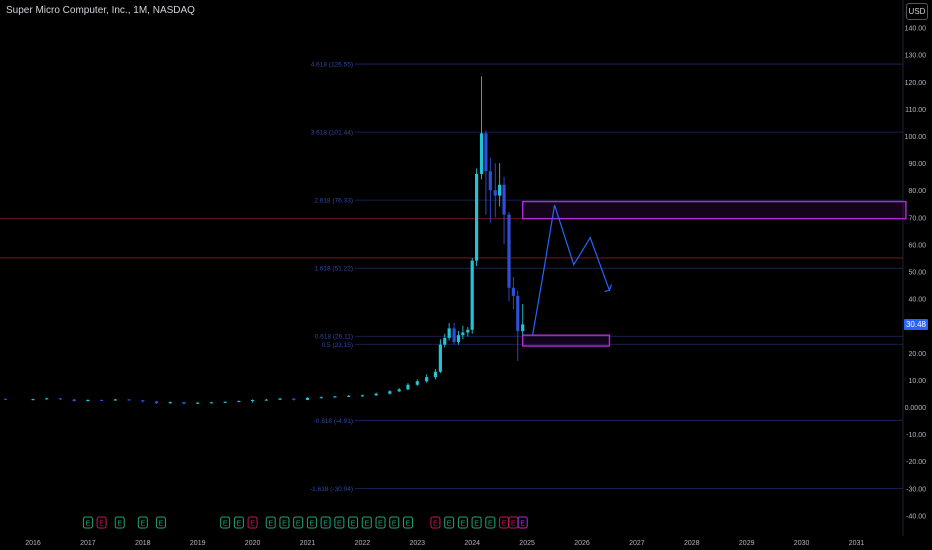  Describe the element at coordinates (143, 543) in the screenshot. I see `x-tick-label: 2018` at that location.